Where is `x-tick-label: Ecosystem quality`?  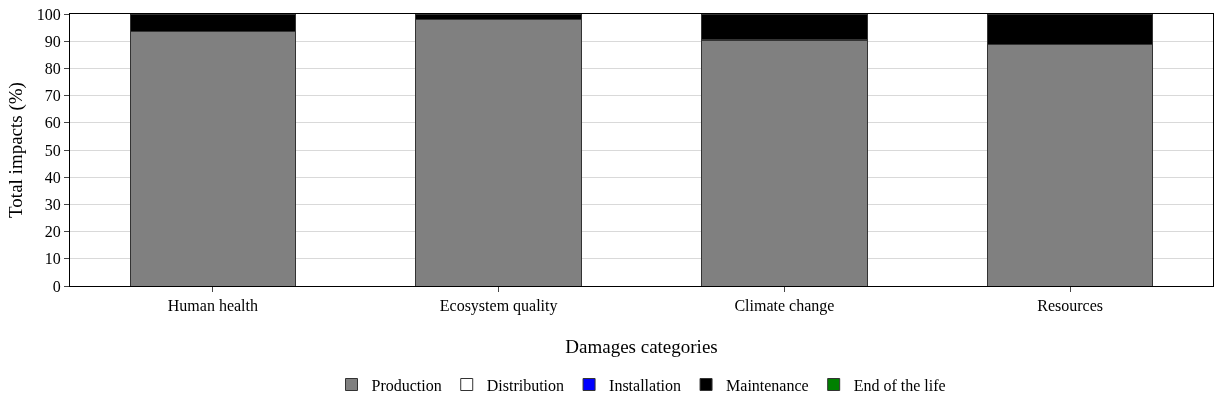
x-tick-label: Ecosystem quality is located at coordinates (498, 306).